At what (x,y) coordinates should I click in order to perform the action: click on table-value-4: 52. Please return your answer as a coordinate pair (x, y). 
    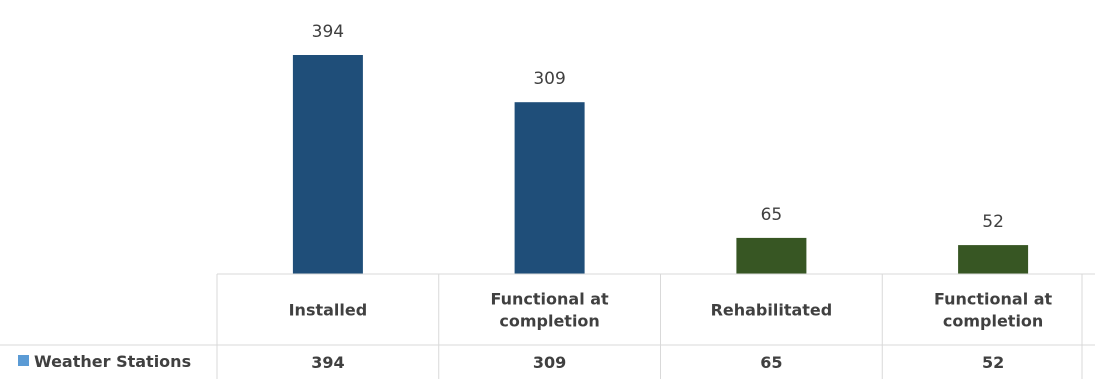
    Looking at the image, I should click on (993, 362).